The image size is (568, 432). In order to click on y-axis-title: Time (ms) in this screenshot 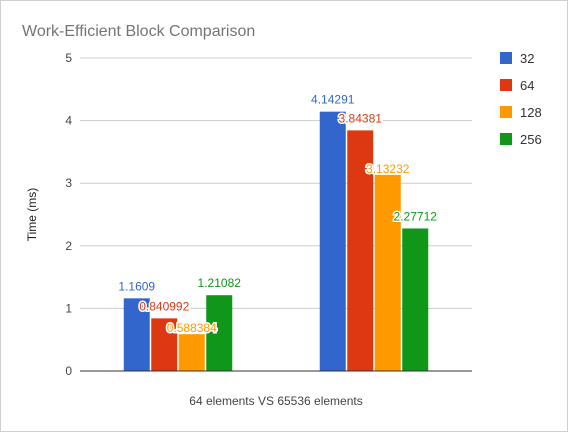, I will do `click(32, 215)`.